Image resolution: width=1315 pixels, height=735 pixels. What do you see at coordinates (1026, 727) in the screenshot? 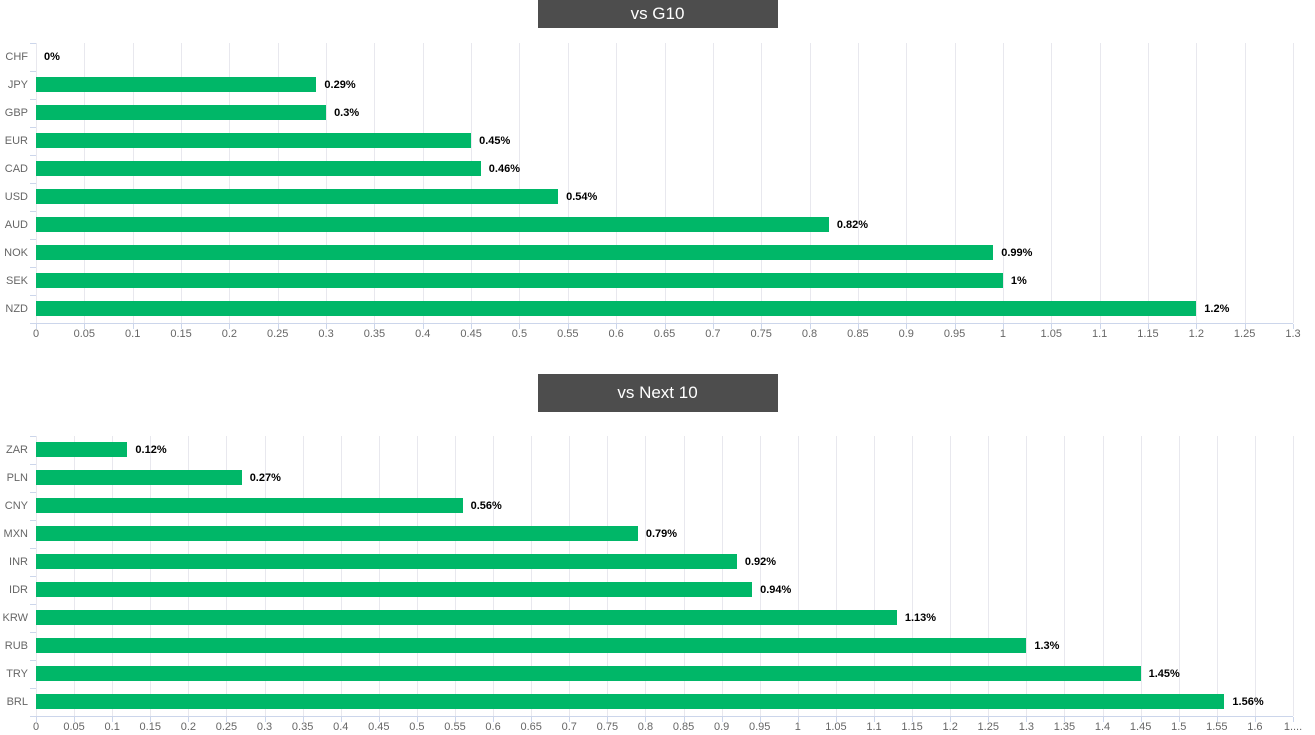
I see `x-axis-tick-label: 1.3` at bounding box center [1026, 727].